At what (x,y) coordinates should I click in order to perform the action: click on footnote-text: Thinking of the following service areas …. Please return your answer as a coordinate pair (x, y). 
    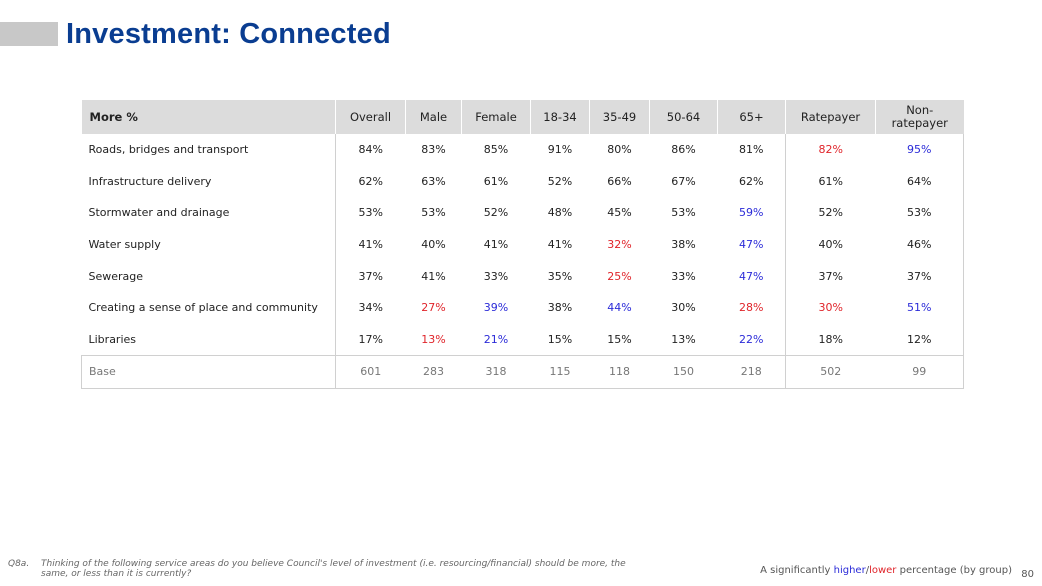
    Looking at the image, I should click on (333, 569).